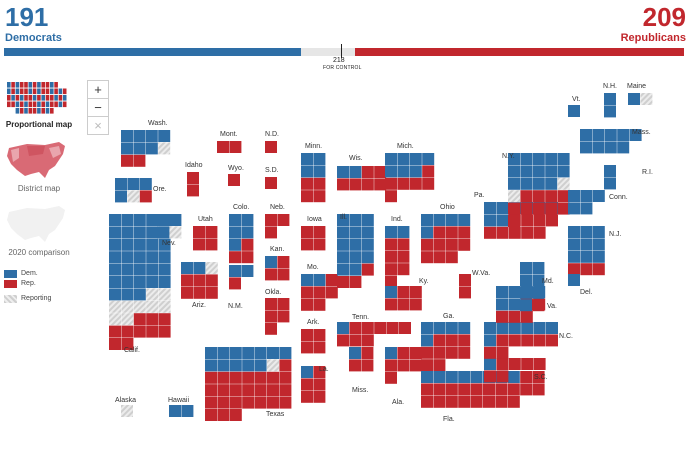  What do you see at coordinates (319, 347) in the screenshot?
I see `district-cell-ar` at bounding box center [319, 347].